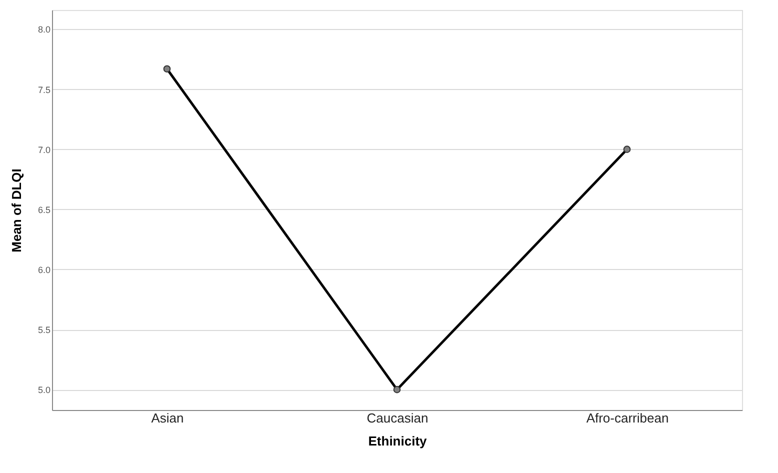 This screenshot has height=473, width=778. Describe the element at coordinates (44, 390) in the screenshot. I see `y-tick-label: 5.0` at that location.